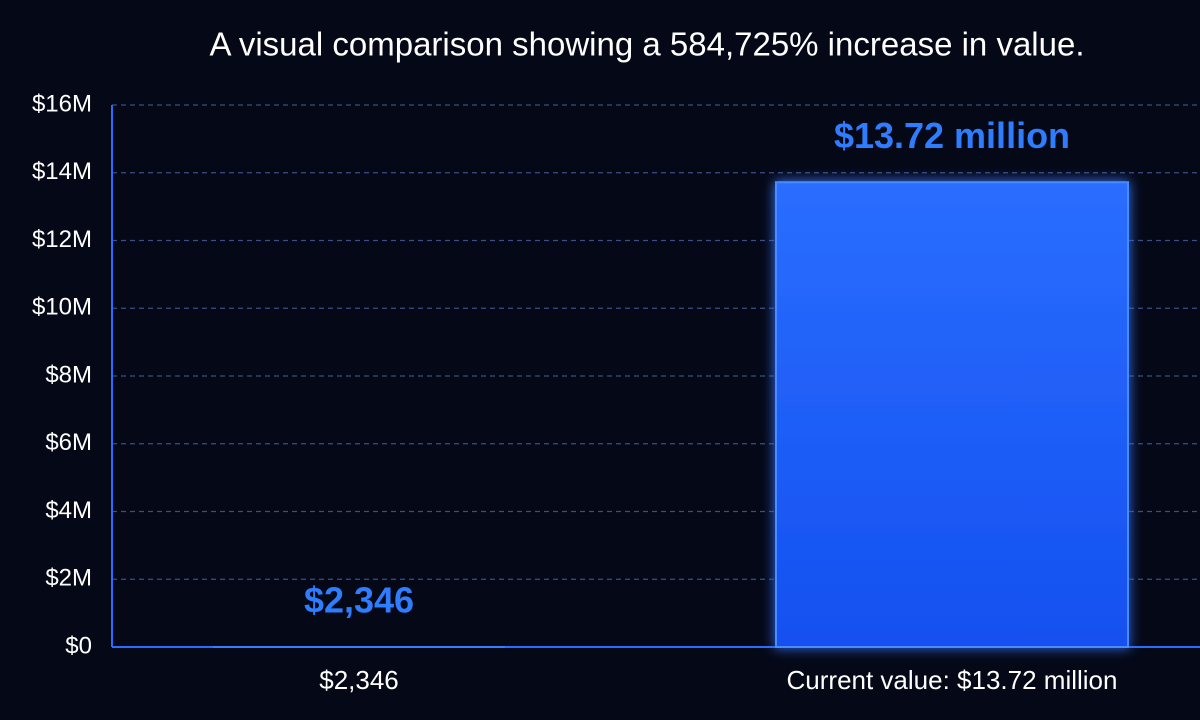 Image resolution: width=1200 pixels, height=720 pixels. Describe the element at coordinates (68, 374) in the screenshot. I see `y-tick-label: $8M` at that location.